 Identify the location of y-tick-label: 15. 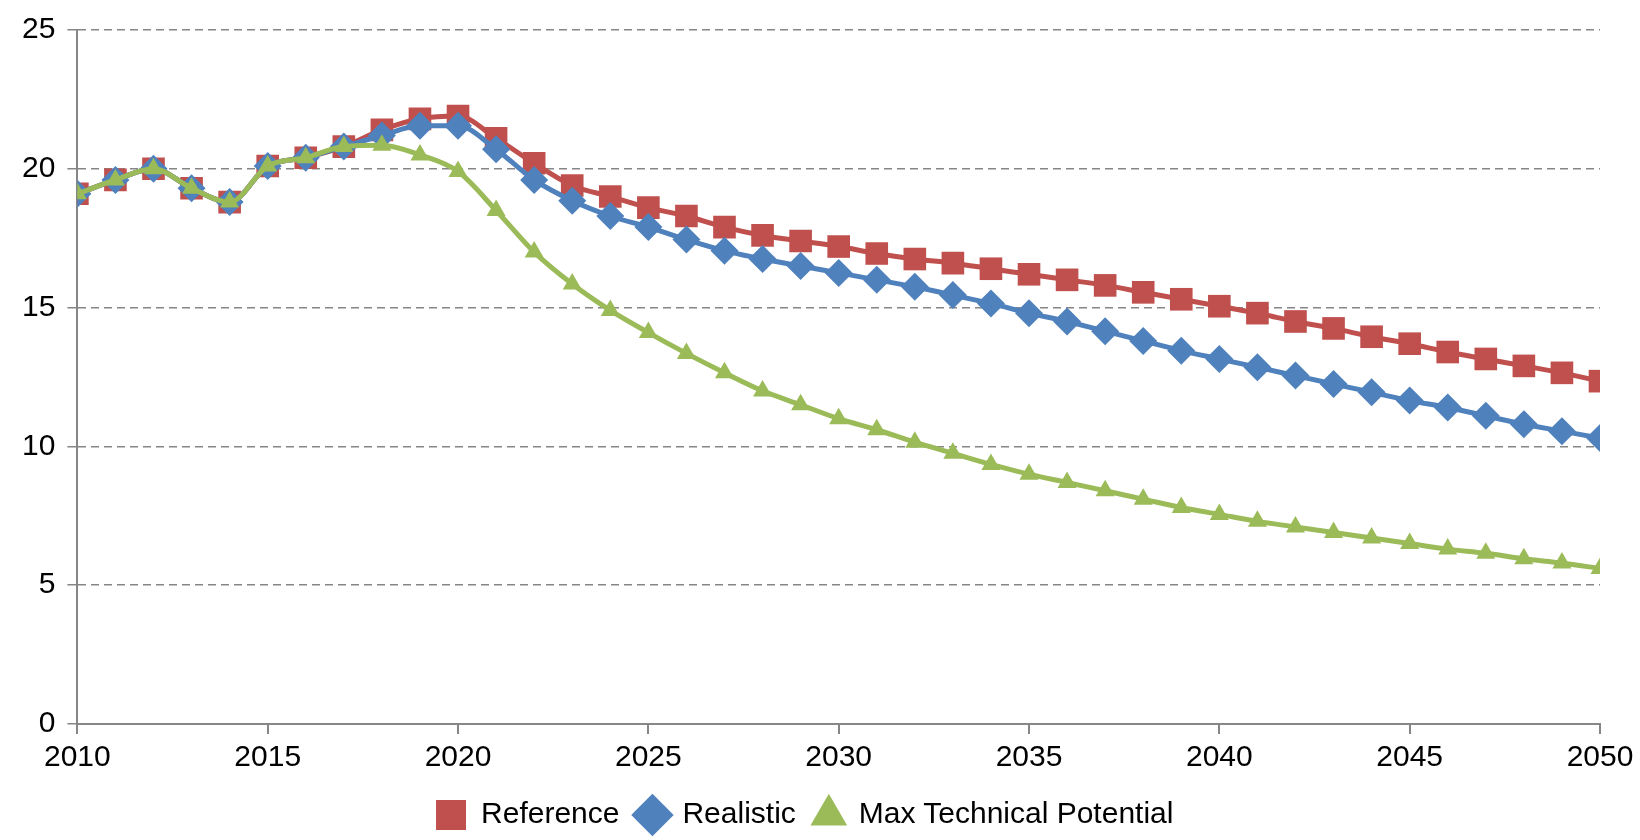
(38, 305).